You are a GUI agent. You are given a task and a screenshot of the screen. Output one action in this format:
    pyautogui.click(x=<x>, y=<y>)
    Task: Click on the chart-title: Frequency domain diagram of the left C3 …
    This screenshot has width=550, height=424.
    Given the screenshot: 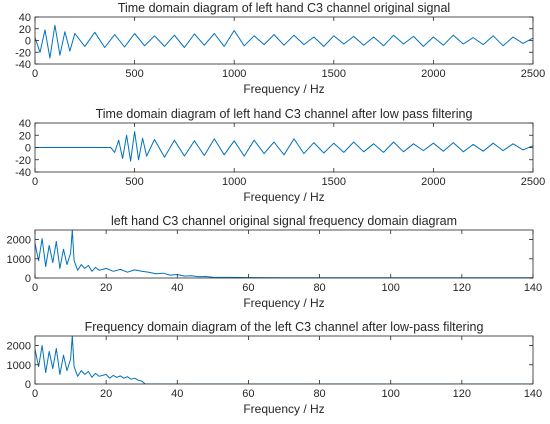 What is the action you would take?
    pyautogui.click(x=284, y=327)
    